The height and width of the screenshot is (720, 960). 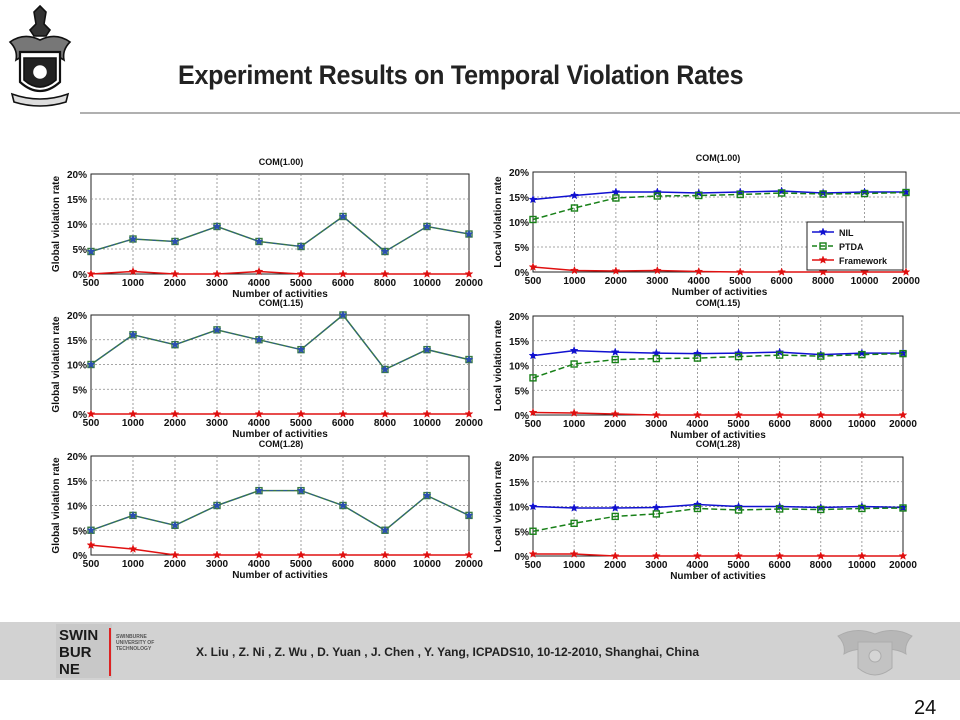 I want to click on faded-crest-icon, so click(x=875, y=653).